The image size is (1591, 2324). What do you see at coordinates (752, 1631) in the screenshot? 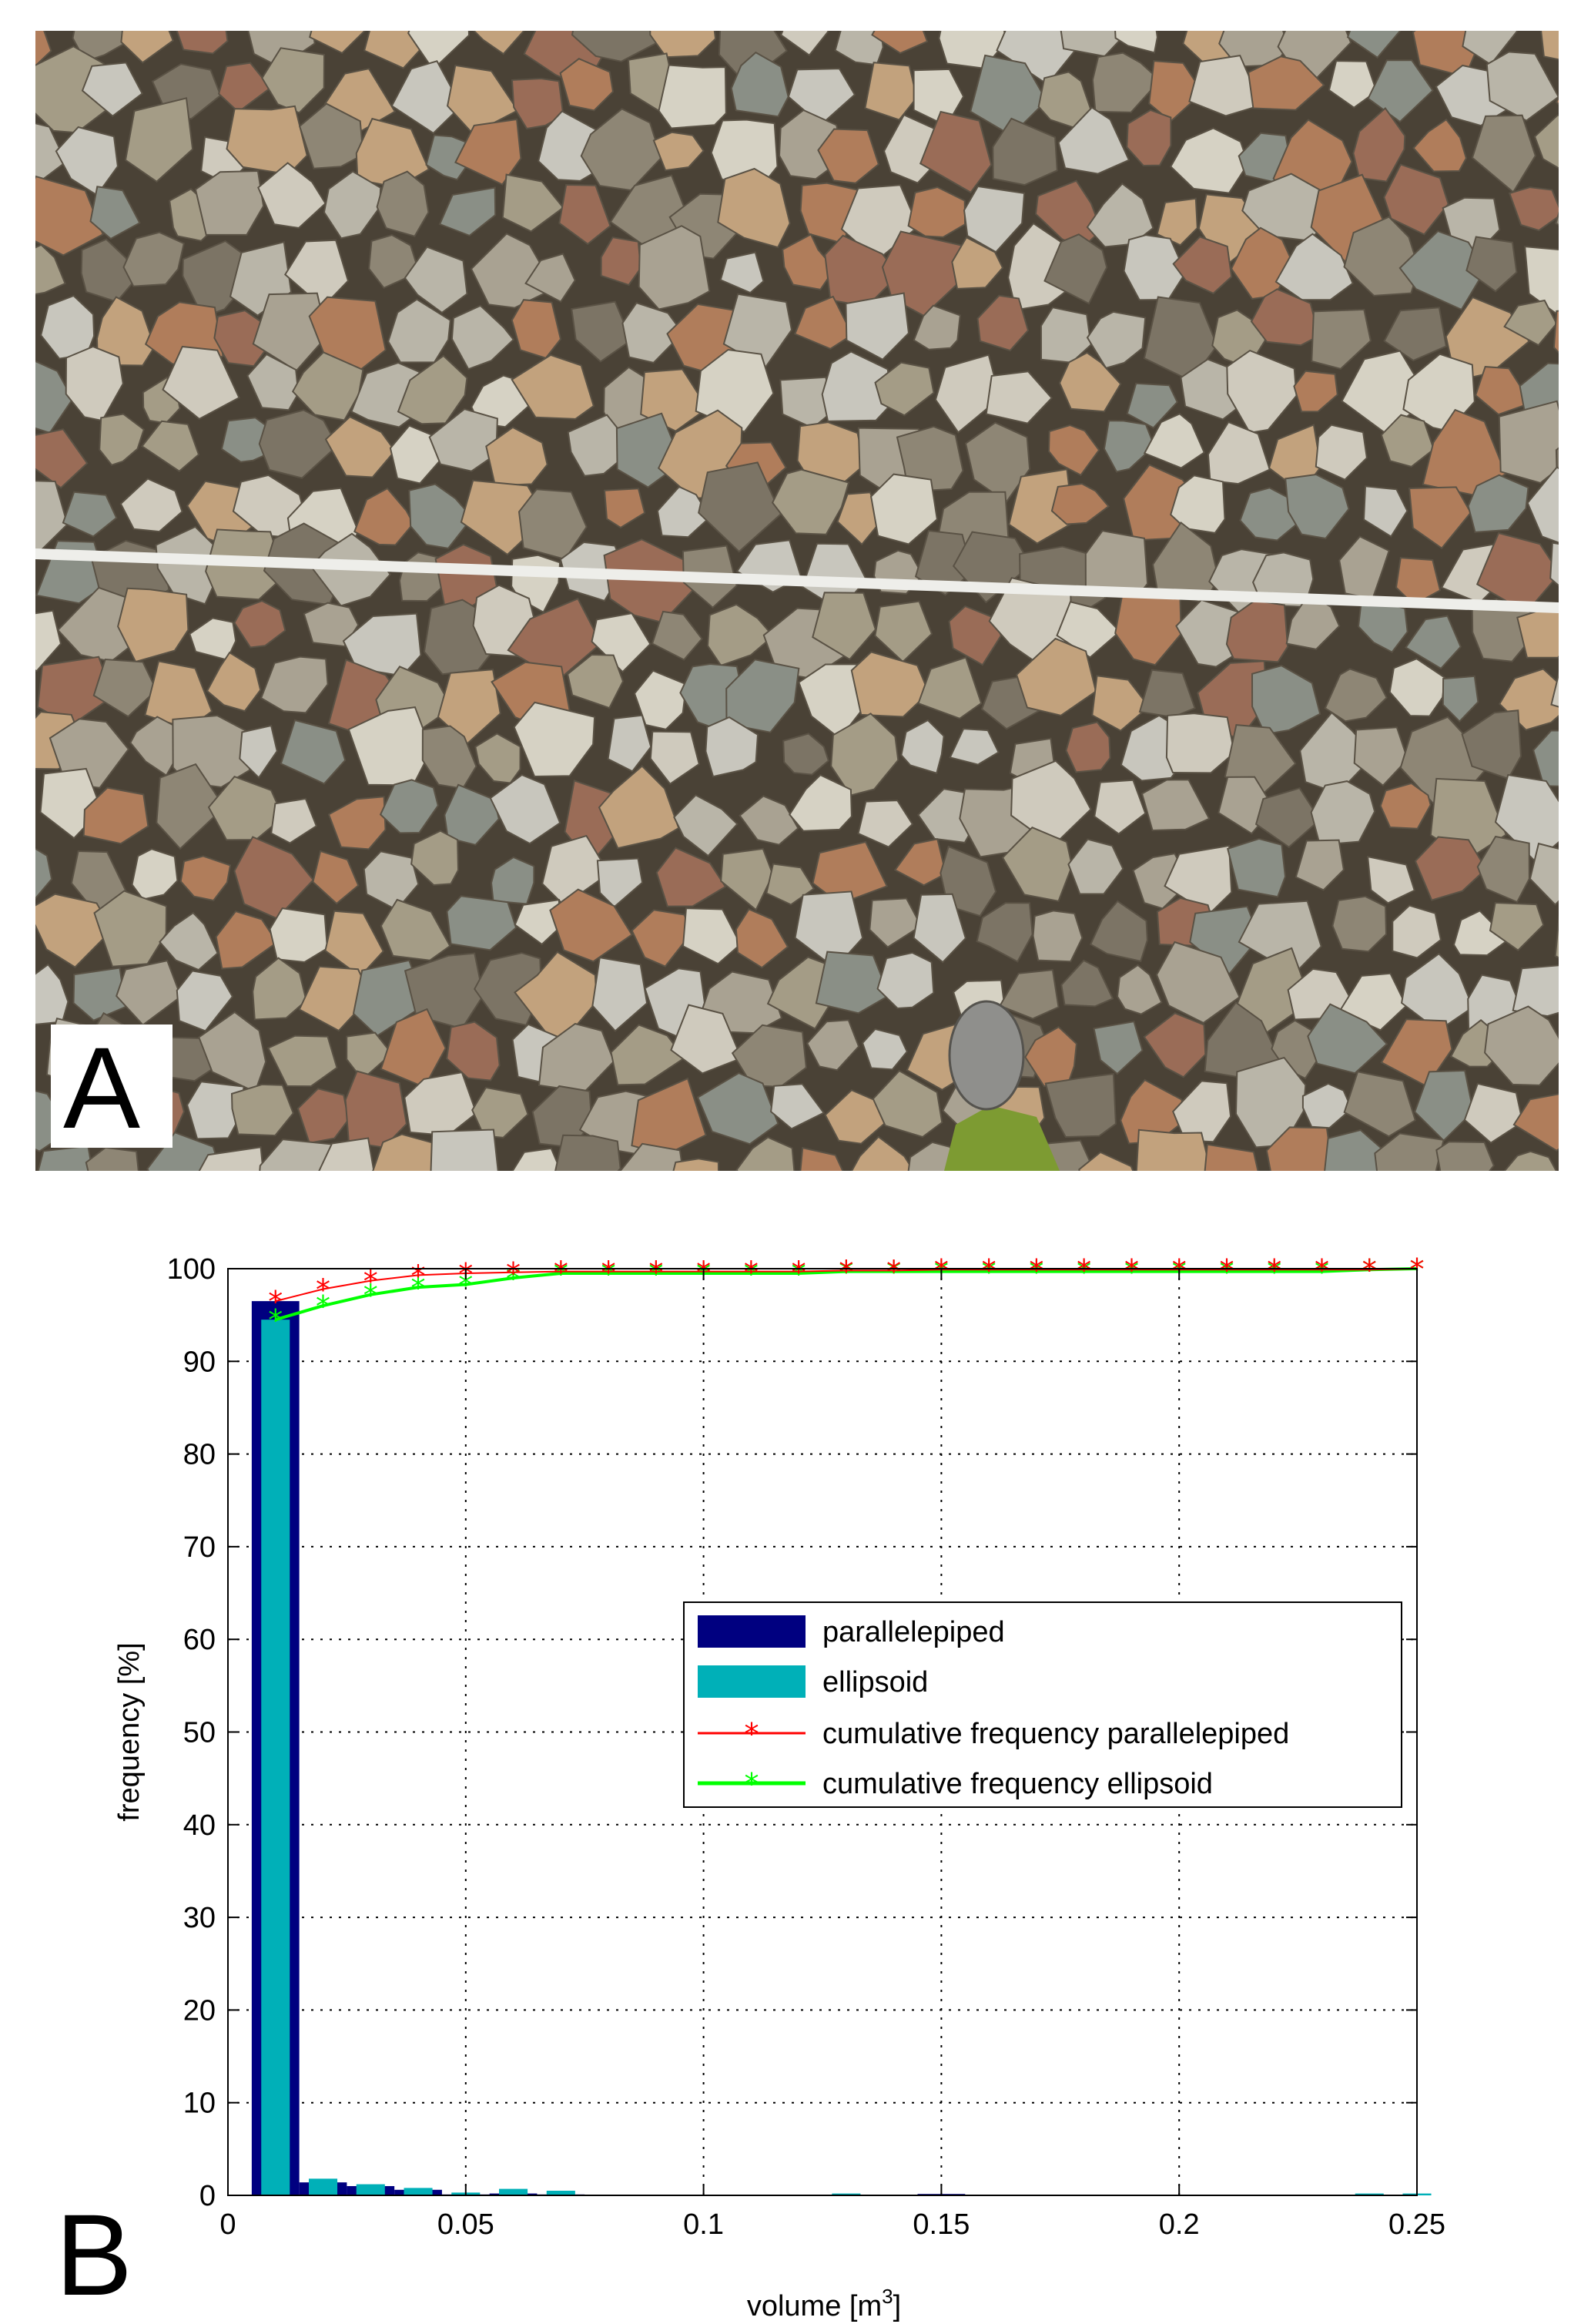
I see `legend-swatch-parallelepiped` at bounding box center [752, 1631].